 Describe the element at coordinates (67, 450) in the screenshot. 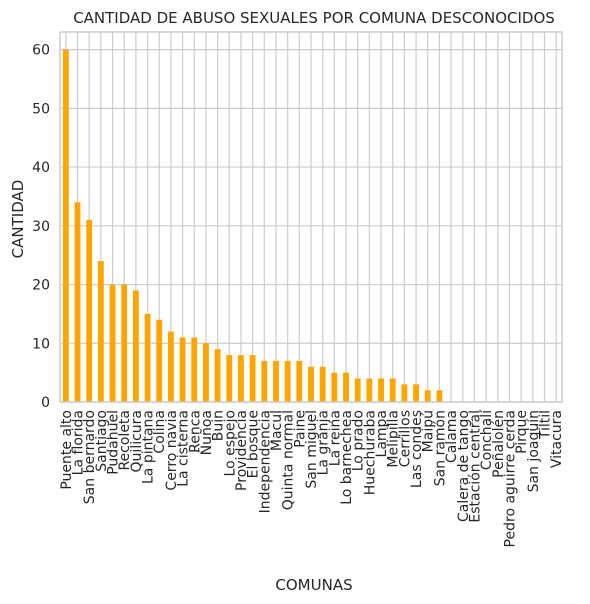

I see `x-tick-label: Puente alto` at that location.